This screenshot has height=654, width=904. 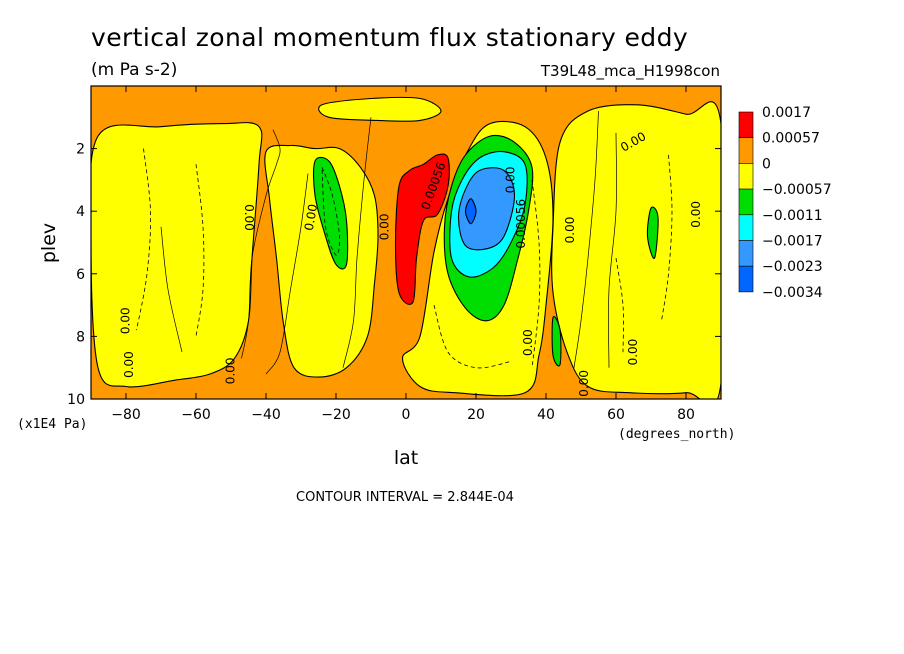 What do you see at coordinates (76, 400) in the screenshot?
I see `y-tick-label: 10` at bounding box center [76, 400].